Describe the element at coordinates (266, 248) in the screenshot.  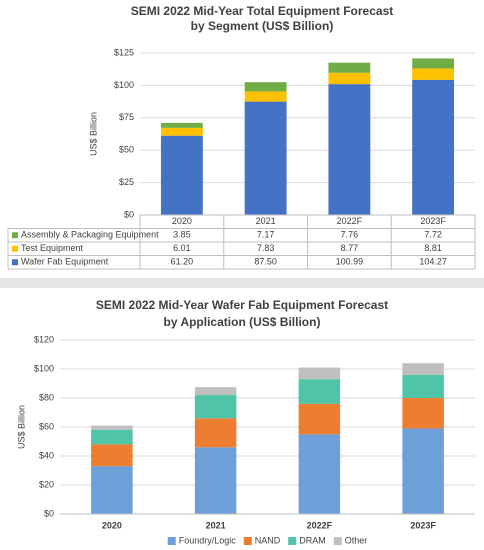
I see `table-value: 7.83` at that location.